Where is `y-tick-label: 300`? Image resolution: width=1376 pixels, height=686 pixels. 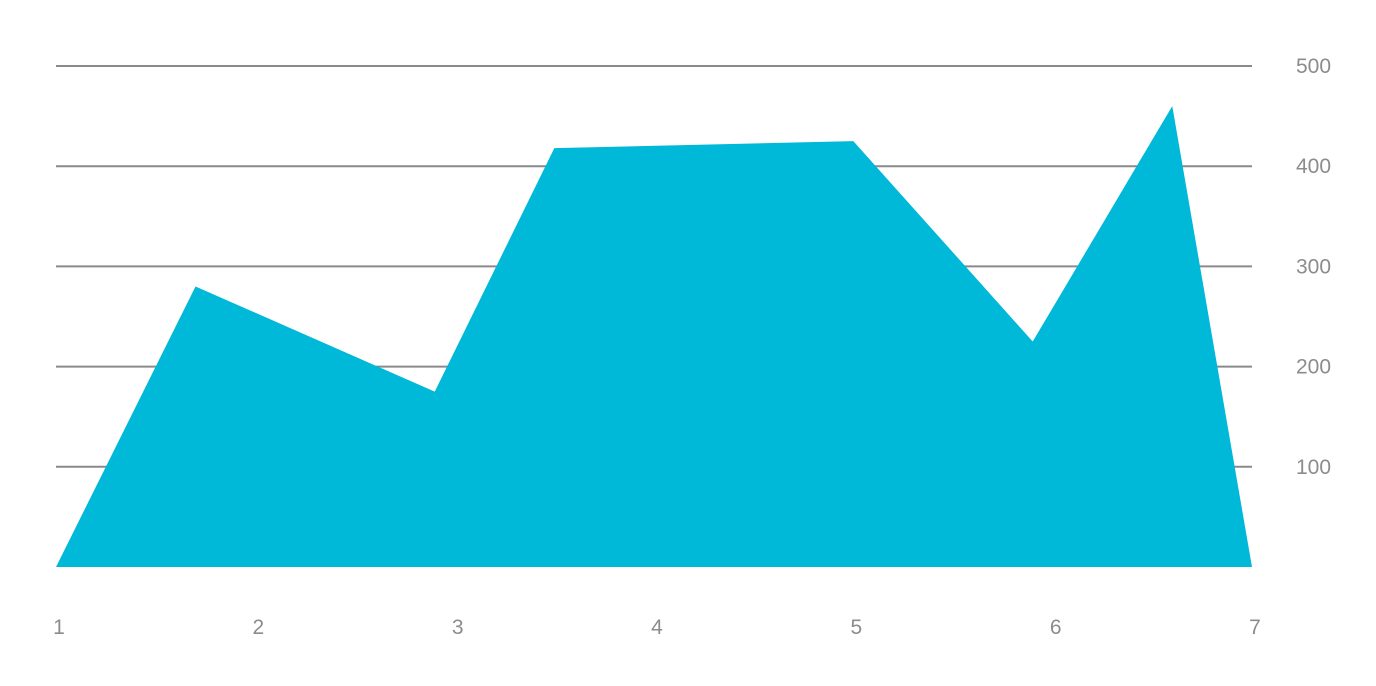
y-tick-label: 300 is located at coordinates (1313, 266).